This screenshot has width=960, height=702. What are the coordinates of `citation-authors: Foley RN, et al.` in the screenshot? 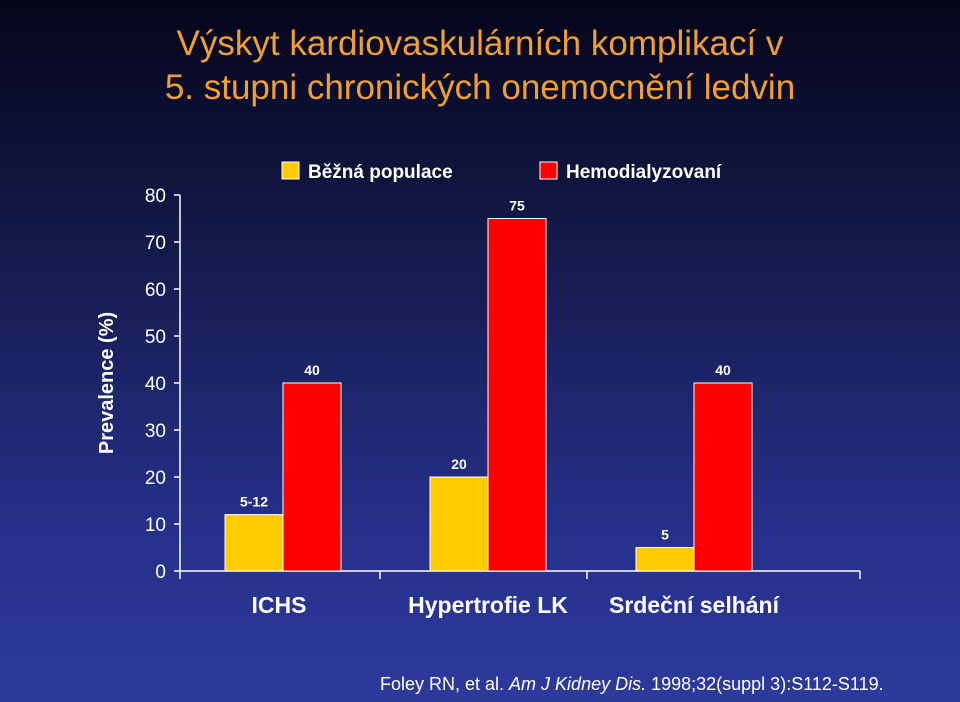 It's located at (445, 684).